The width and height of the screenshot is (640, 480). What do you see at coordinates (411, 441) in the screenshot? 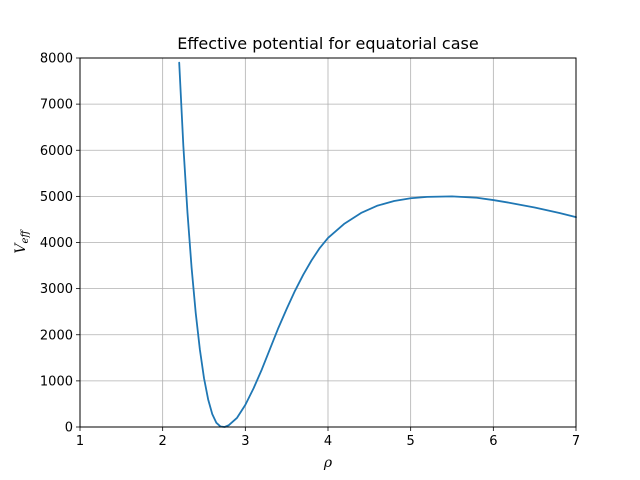
I see `x-tick-label: 5` at bounding box center [411, 441].